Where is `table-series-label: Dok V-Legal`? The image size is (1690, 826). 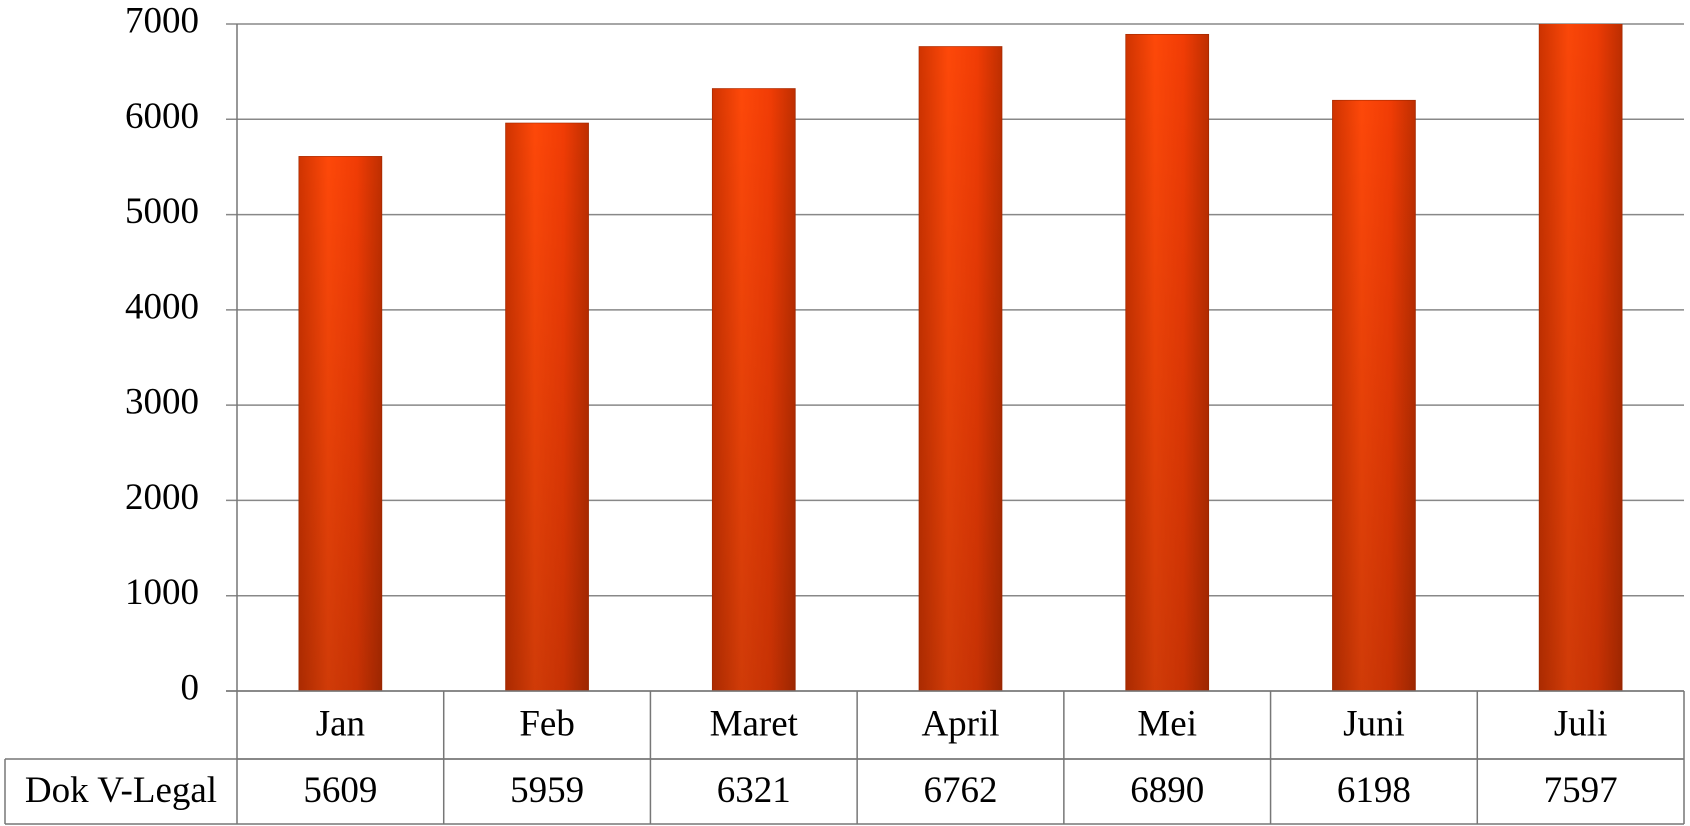
table-series-label: Dok V-Legal is located at coordinates (121, 790).